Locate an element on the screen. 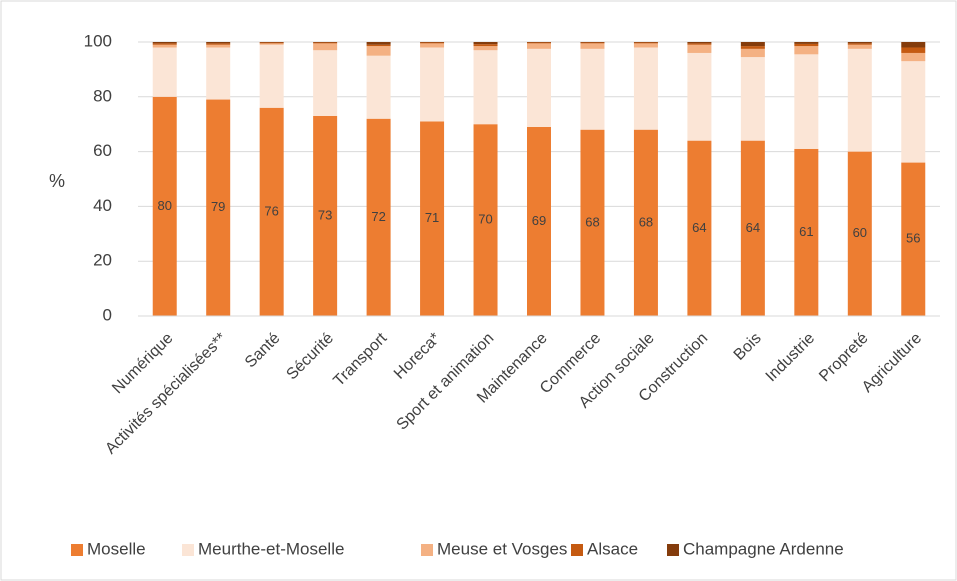 The image size is (957, 581). data-label: 60 is located at coordinates (860, 232).